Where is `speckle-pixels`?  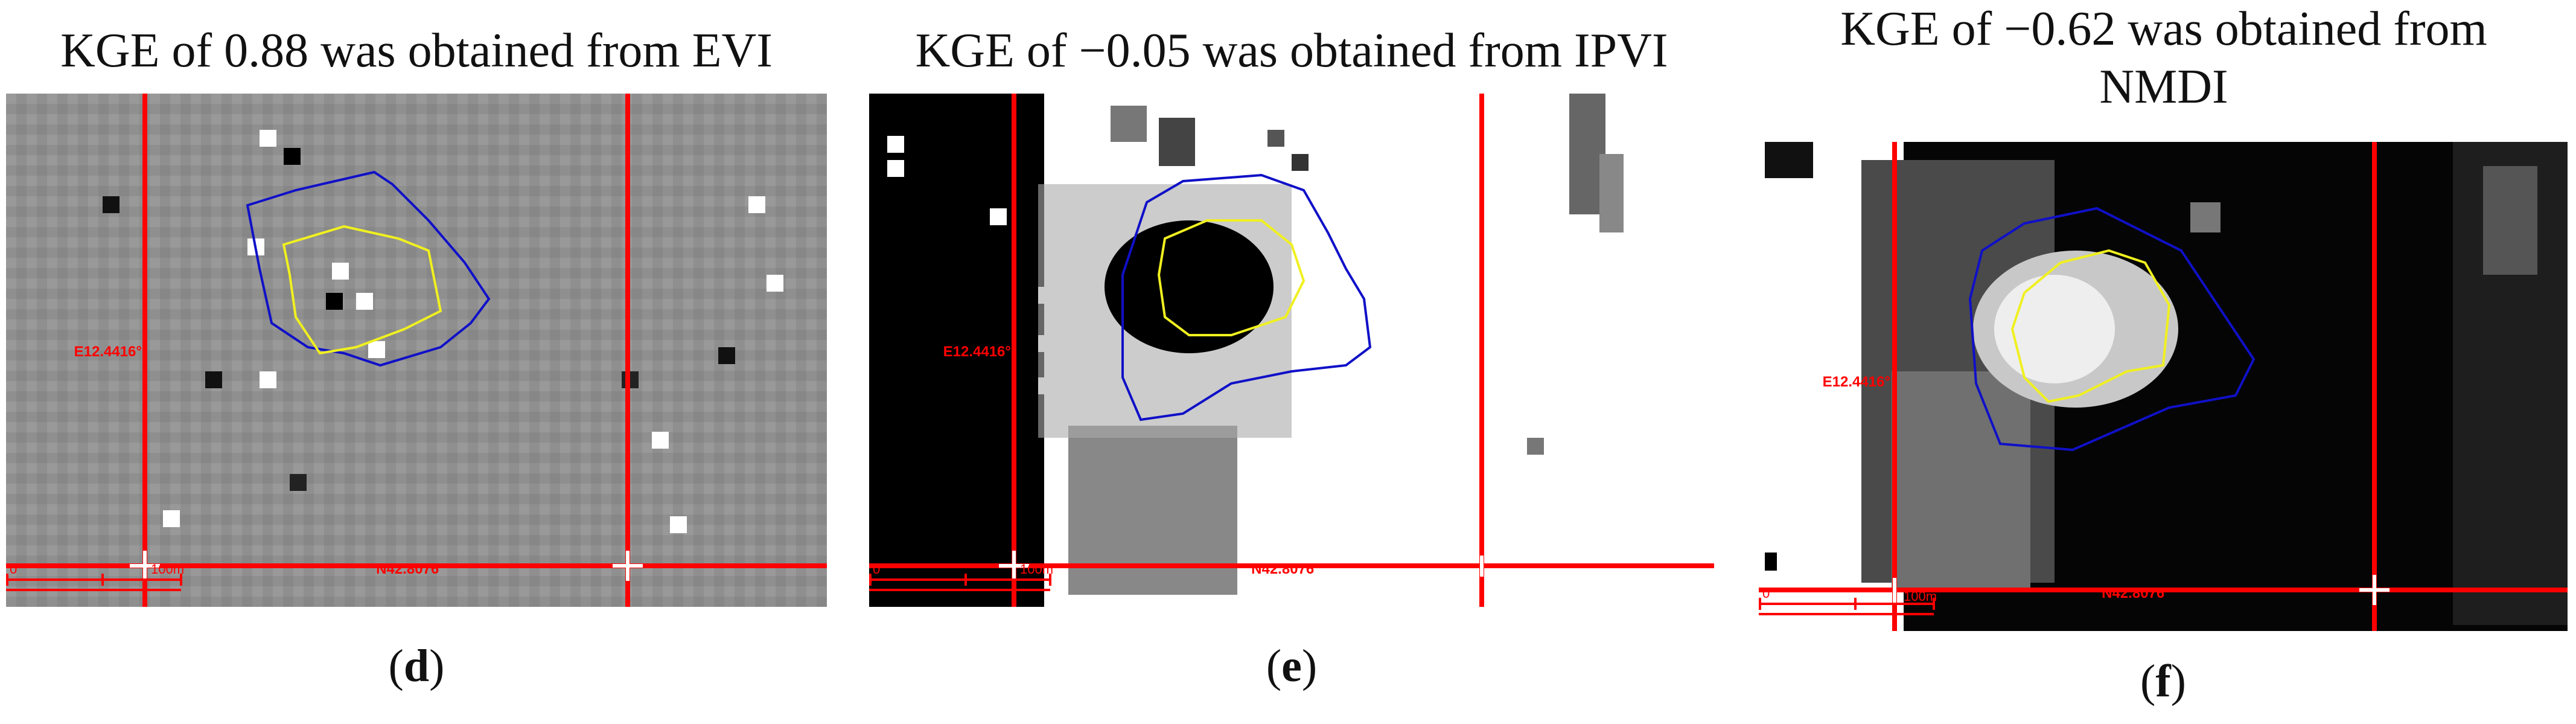 speckle-pixels is located at coordinates (443, 331).